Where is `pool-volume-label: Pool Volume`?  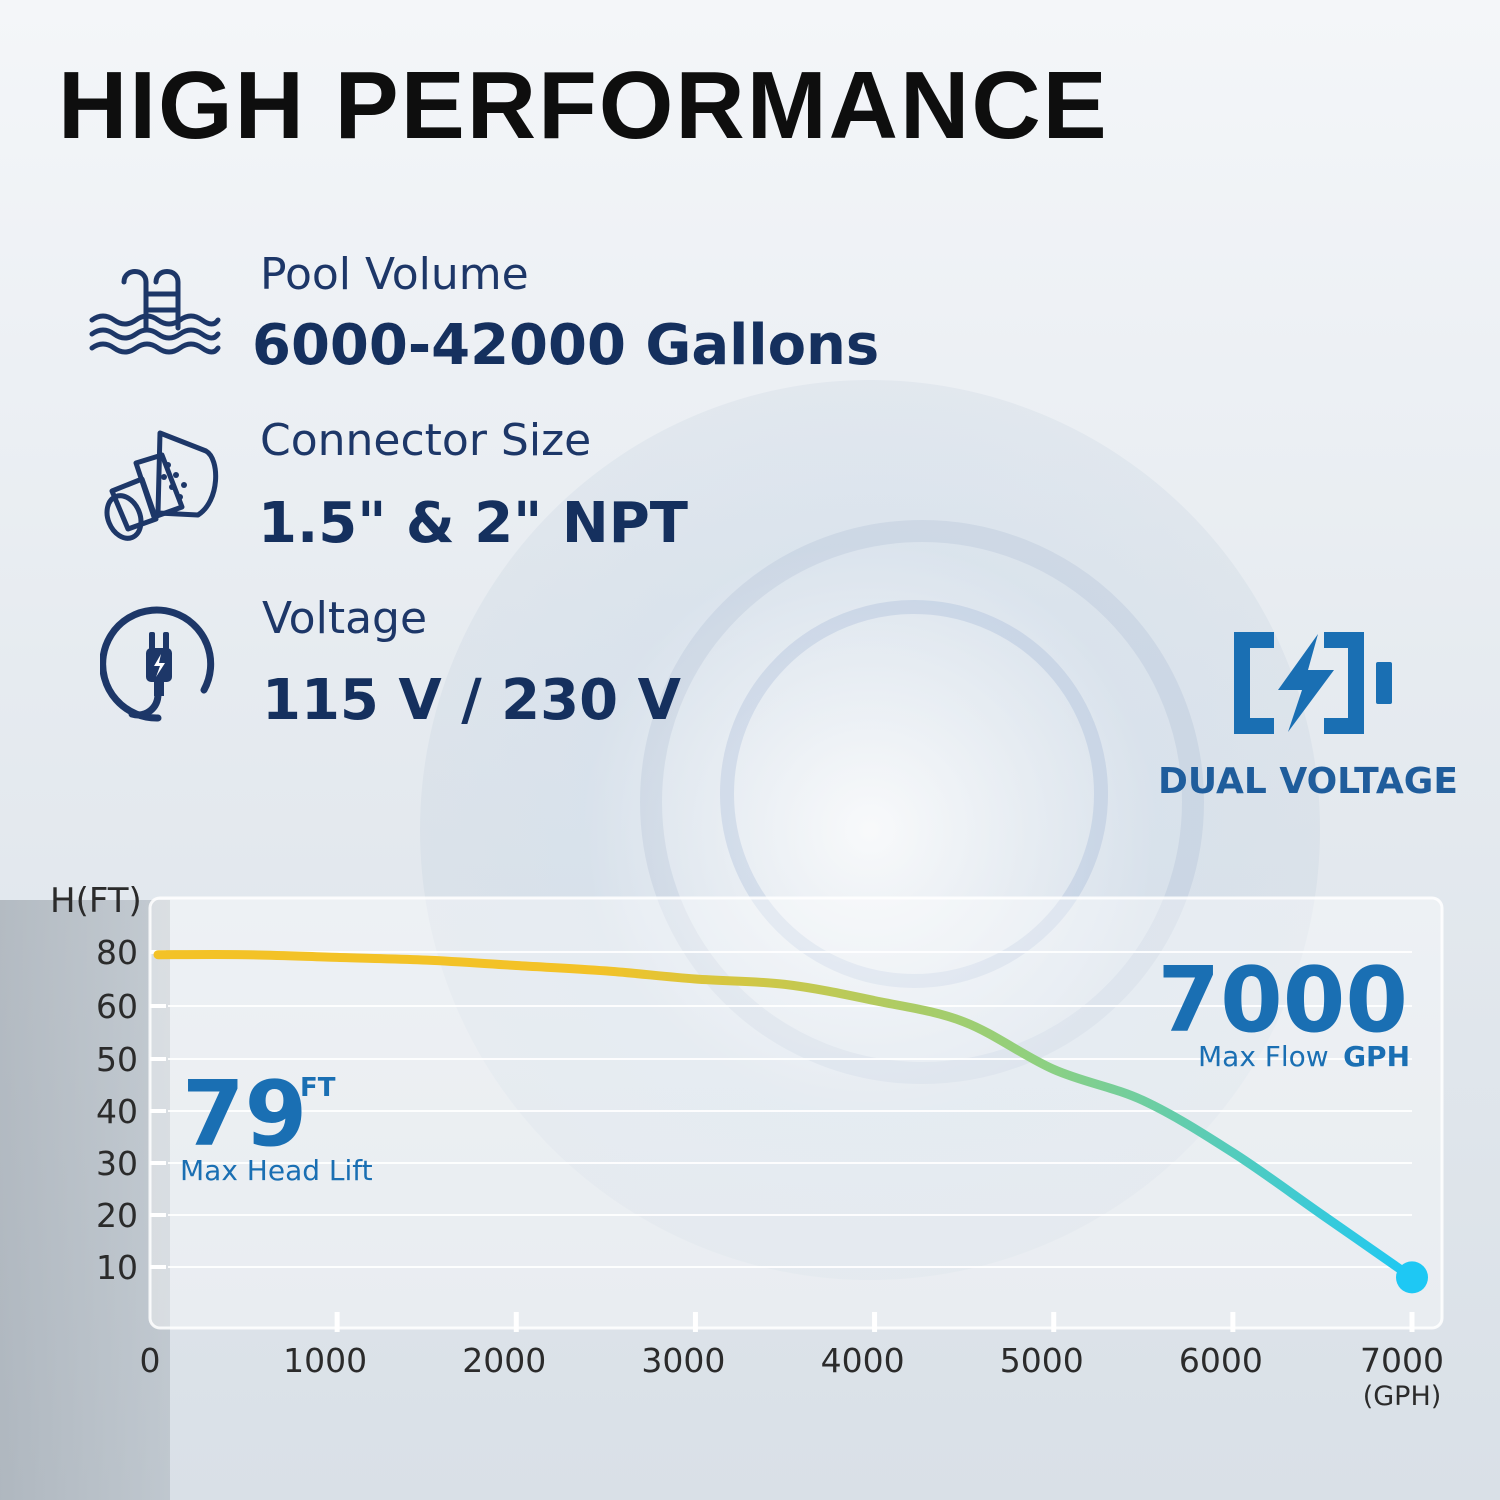 pool-volume-label: Pool Volume is located at coordinates (394, 274).